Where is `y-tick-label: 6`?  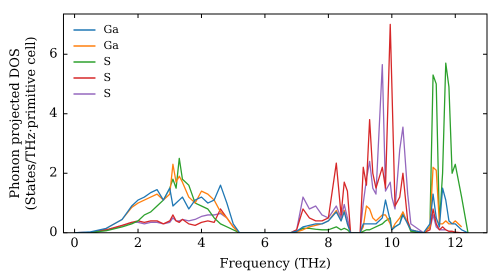
y-tick-label: 6 is located at coordinates (53, 54).